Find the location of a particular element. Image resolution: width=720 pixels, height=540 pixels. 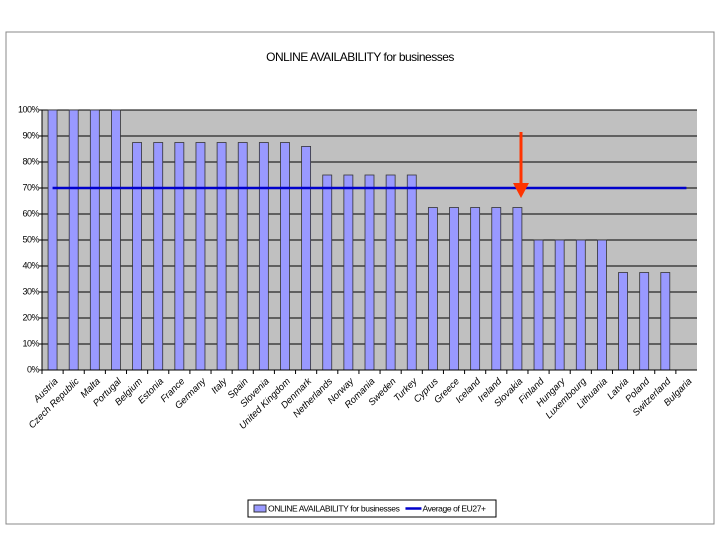

y-tick-label: 10% is located at coordinates (30, 343).